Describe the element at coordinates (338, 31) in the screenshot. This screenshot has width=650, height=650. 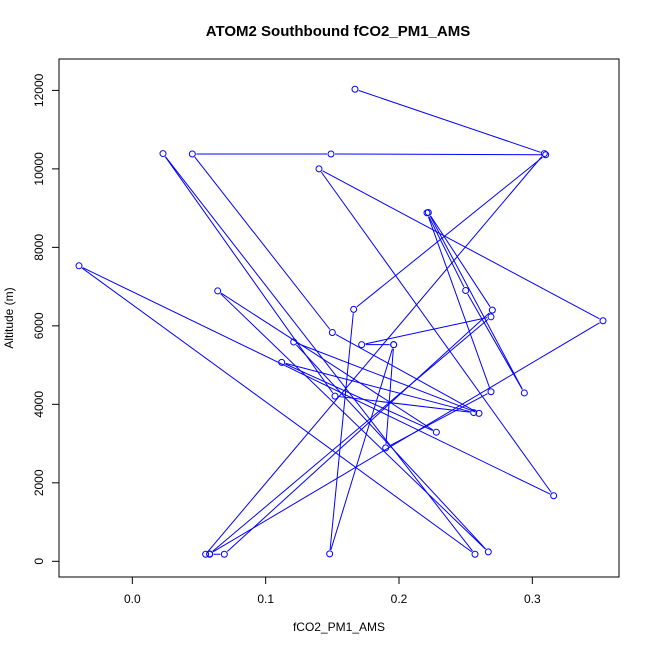
I see `chart-title: ATOM2 Southbound fCO2_PM1_AMS` at that location.